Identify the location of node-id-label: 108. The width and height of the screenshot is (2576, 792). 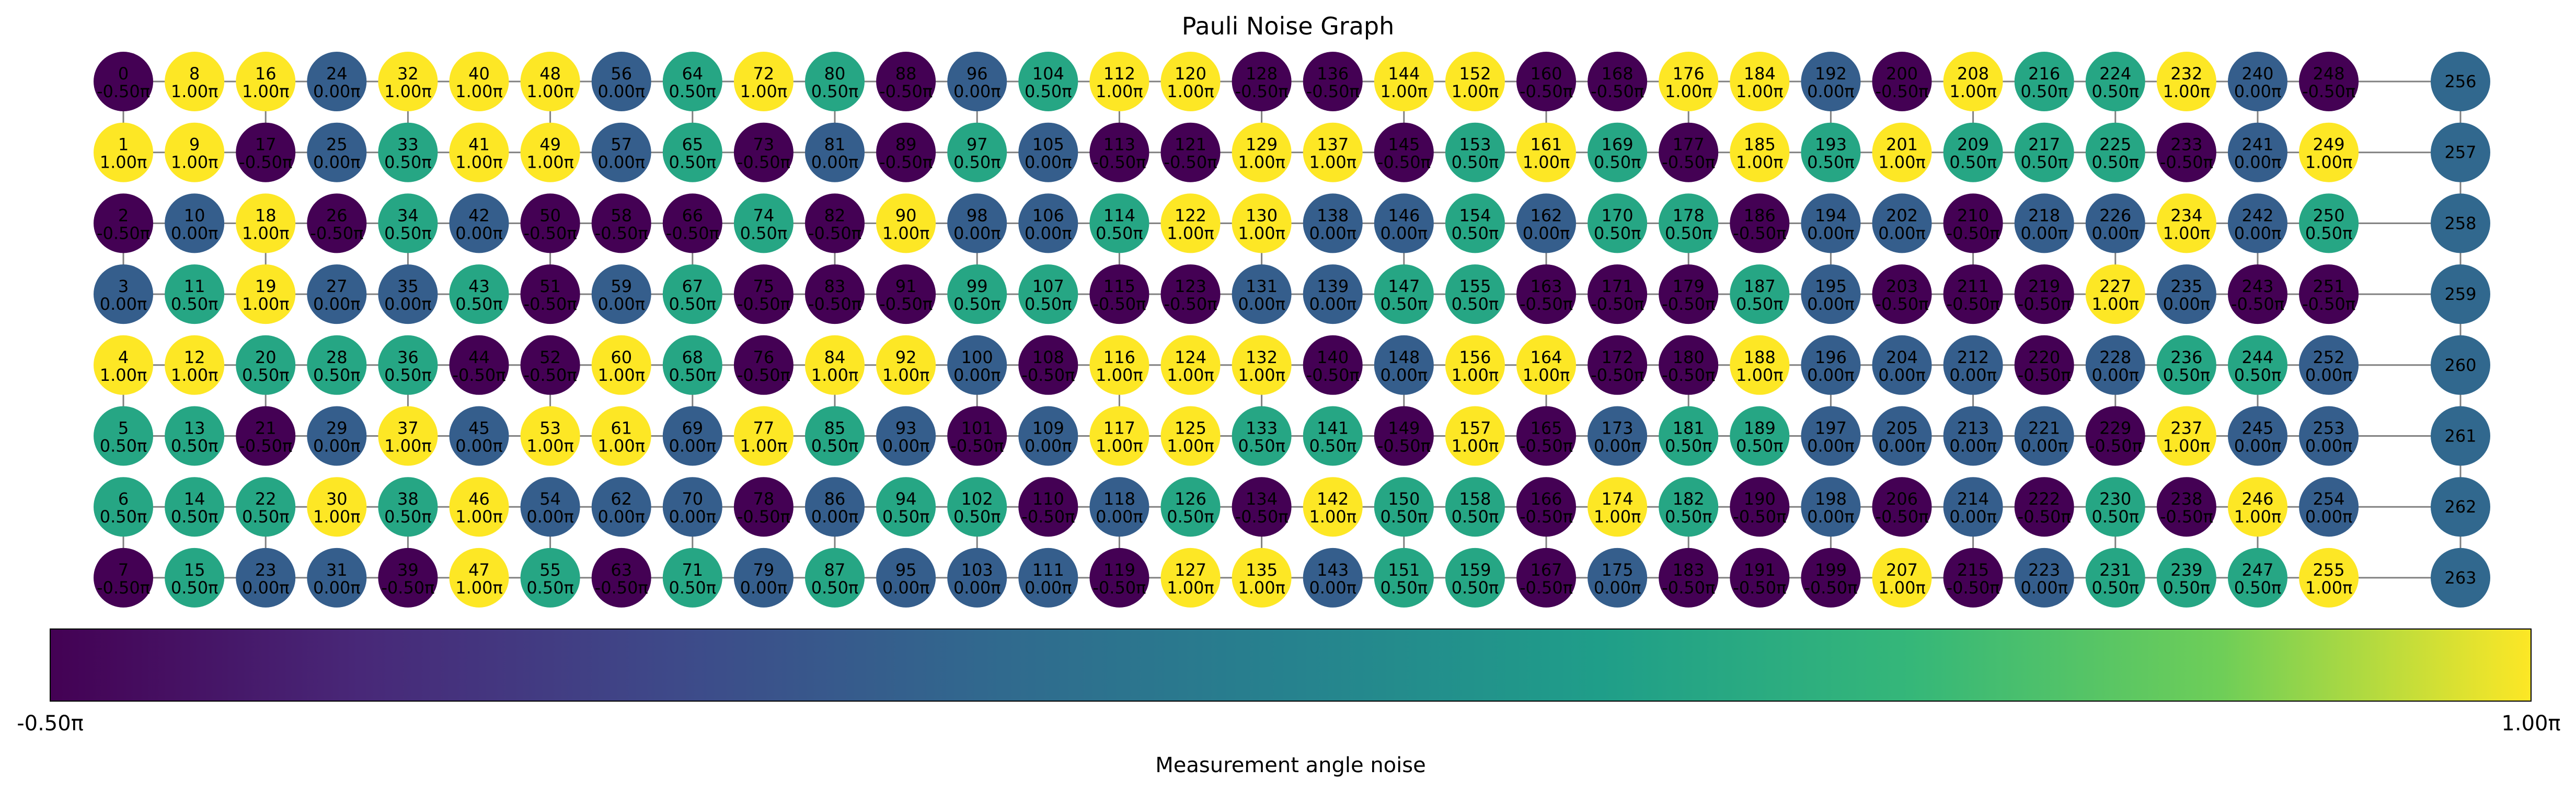
(1048, 357).